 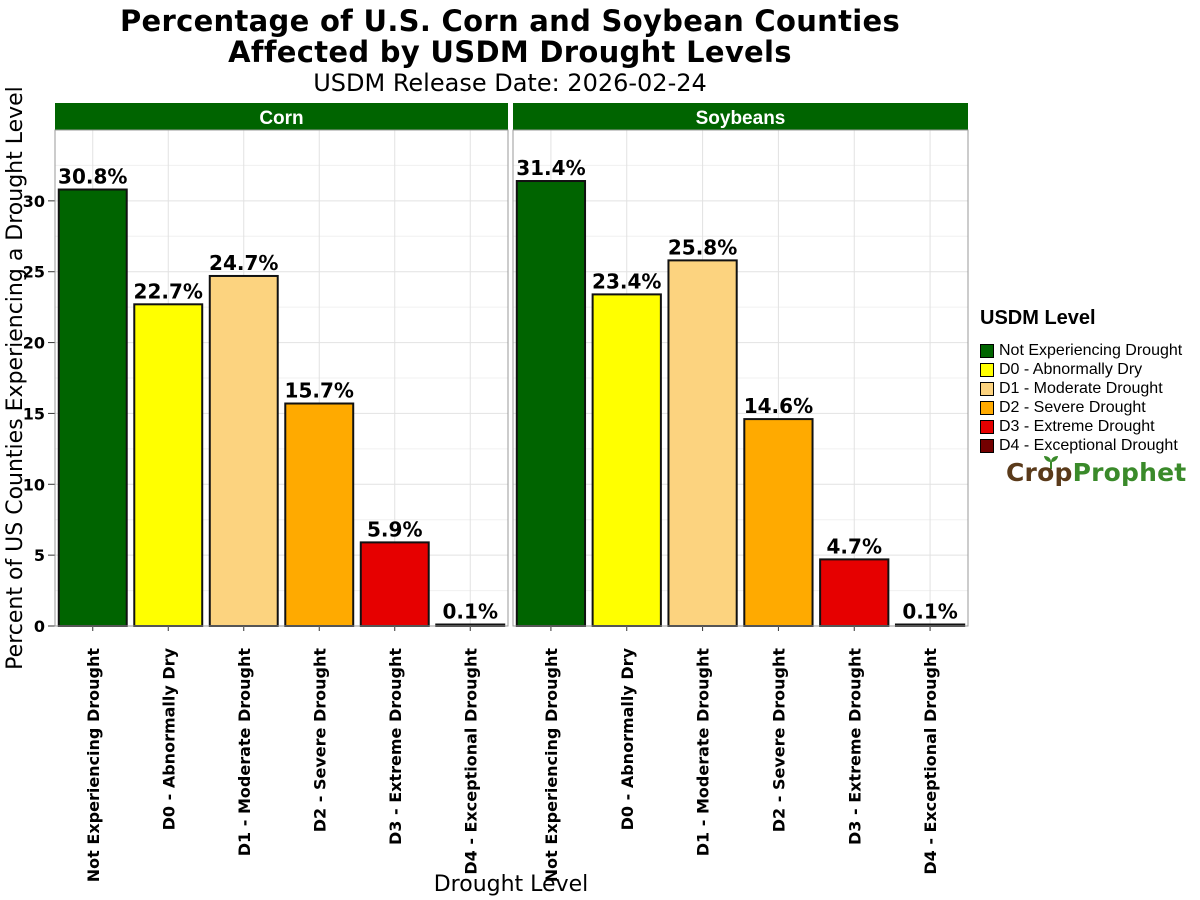 What do you see at coordinates (702, 247) in the screenshot?
I see `bar-data-label: 25.8%` at bounding box center [702, 247].